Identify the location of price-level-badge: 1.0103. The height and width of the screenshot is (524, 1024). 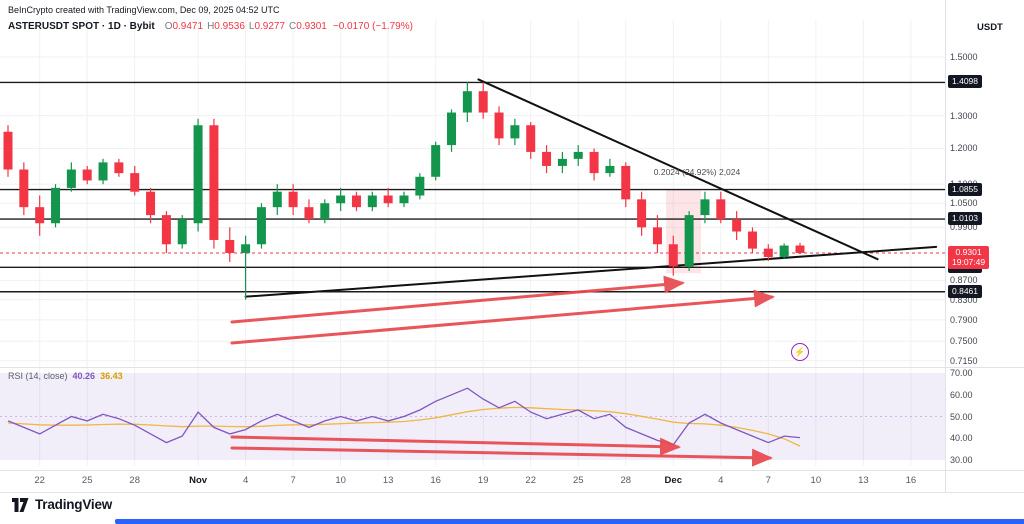
(965, 219).